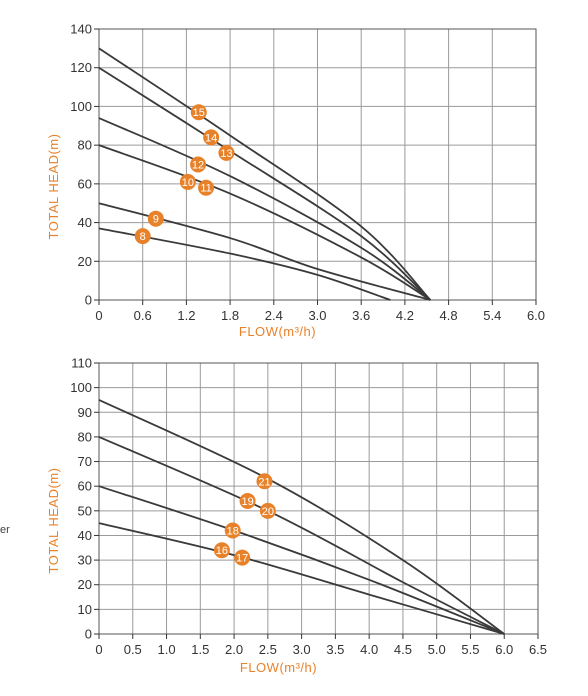 This screenshot has height=696, width=588. What do you see at coordinates (538, 649) in the screenshot?
I see `x-tick-label: 6.5` at bounding box center [538, 649].